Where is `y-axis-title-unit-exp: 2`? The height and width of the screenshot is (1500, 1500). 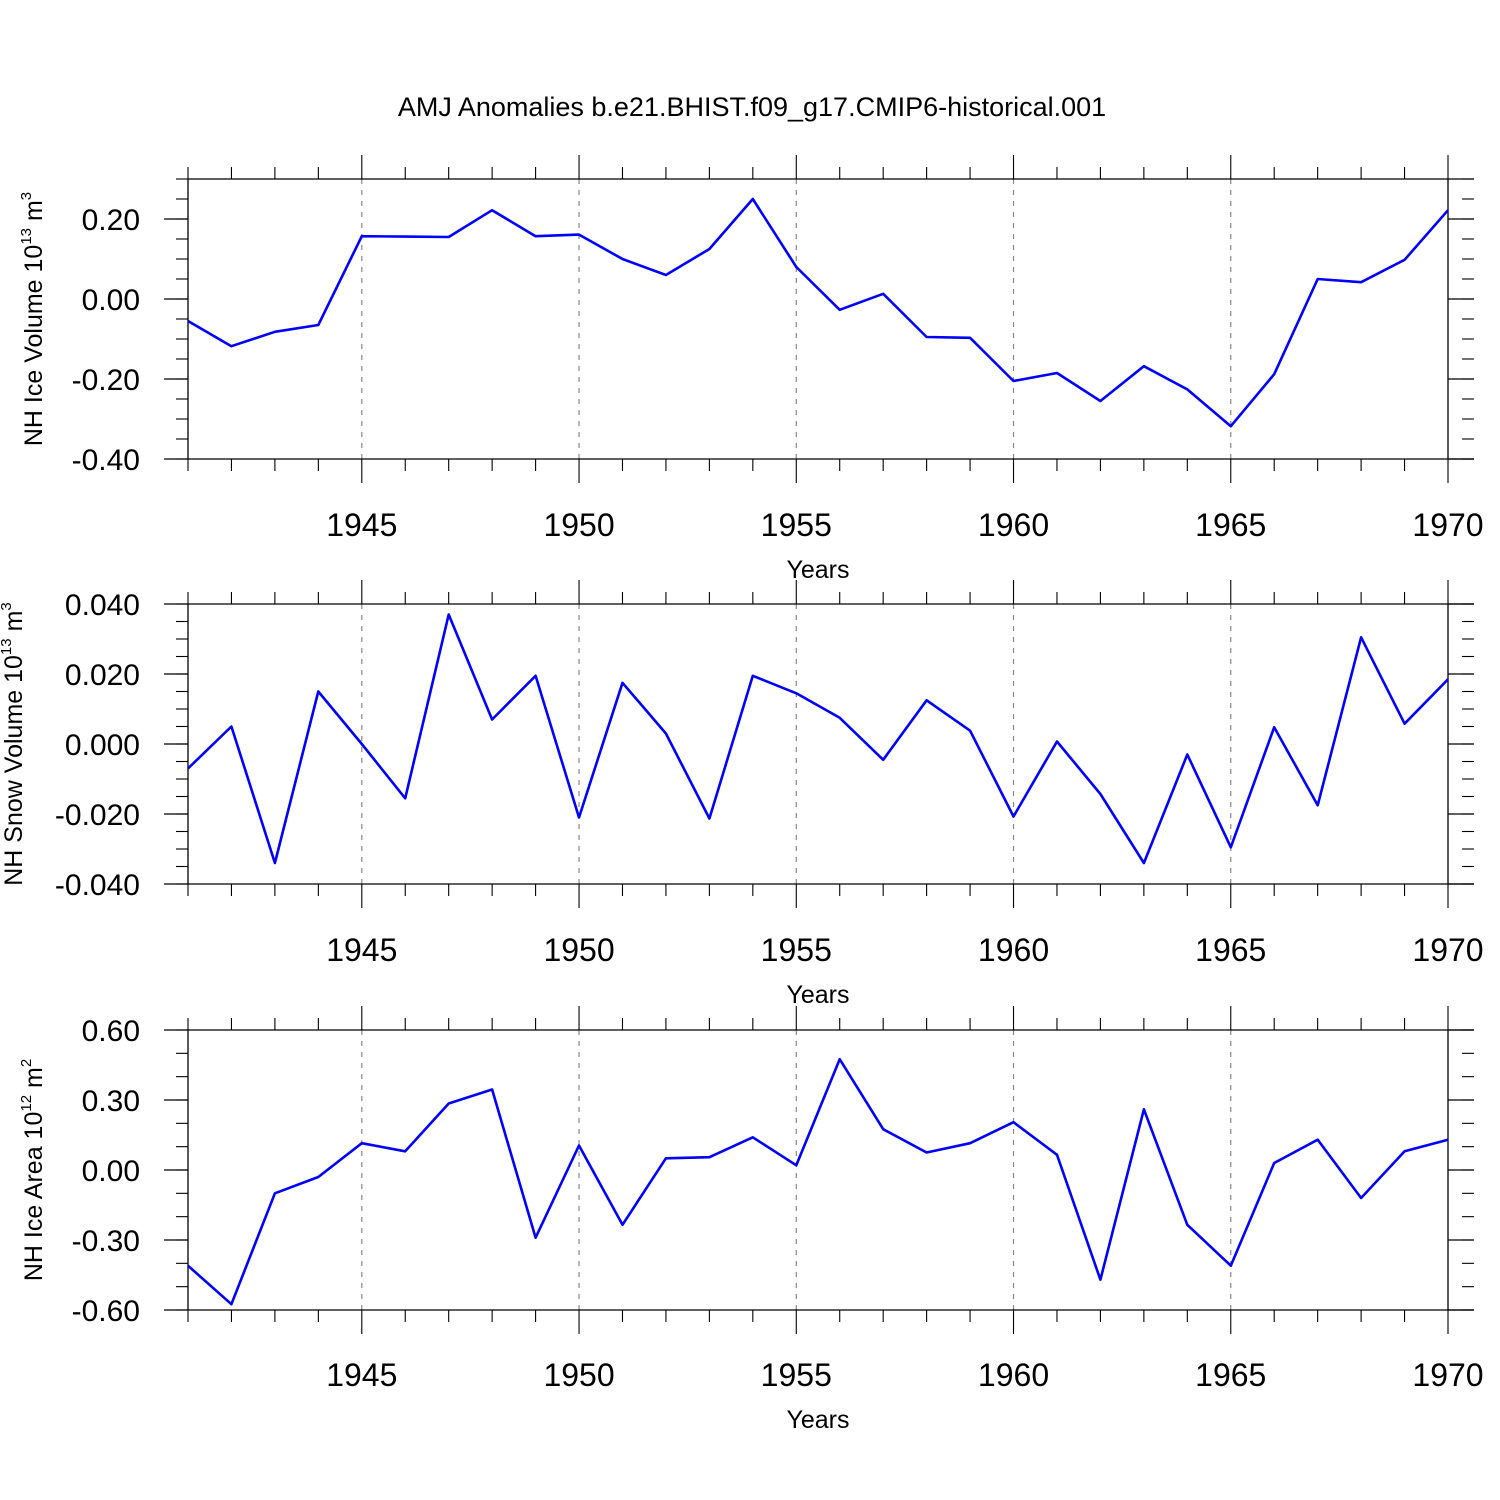 y-axis-title-unit-exp: 2 is located at coordinates (26, 1063).